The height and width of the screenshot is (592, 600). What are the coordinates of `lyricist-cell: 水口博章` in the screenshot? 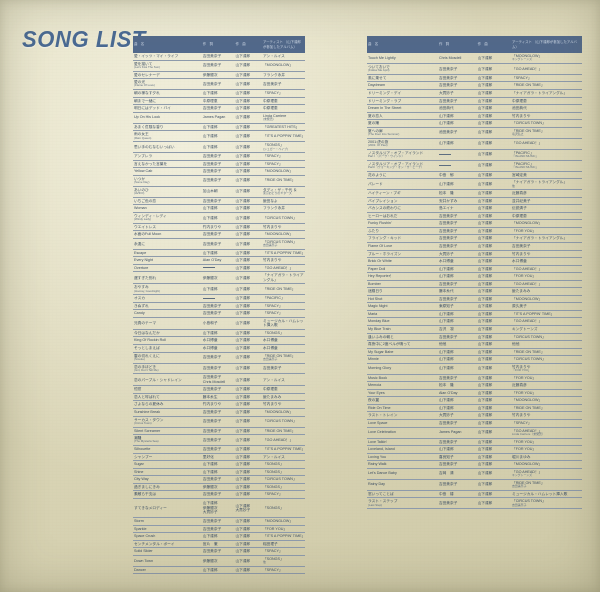 It's located at (457, 261).